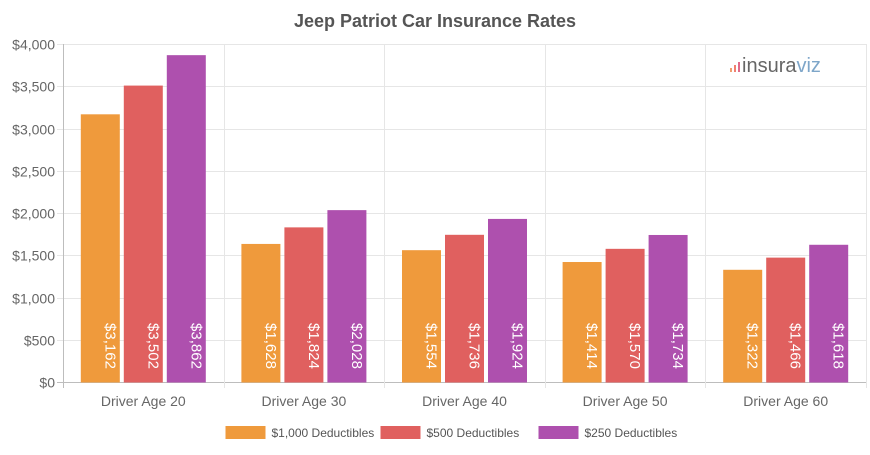 The width and height of the screenshot is (870, 455). What do you see at coordinates (769, 66) in the screenshot?
I see `watermark-text-left: insura` at bounding box center [769, 66].